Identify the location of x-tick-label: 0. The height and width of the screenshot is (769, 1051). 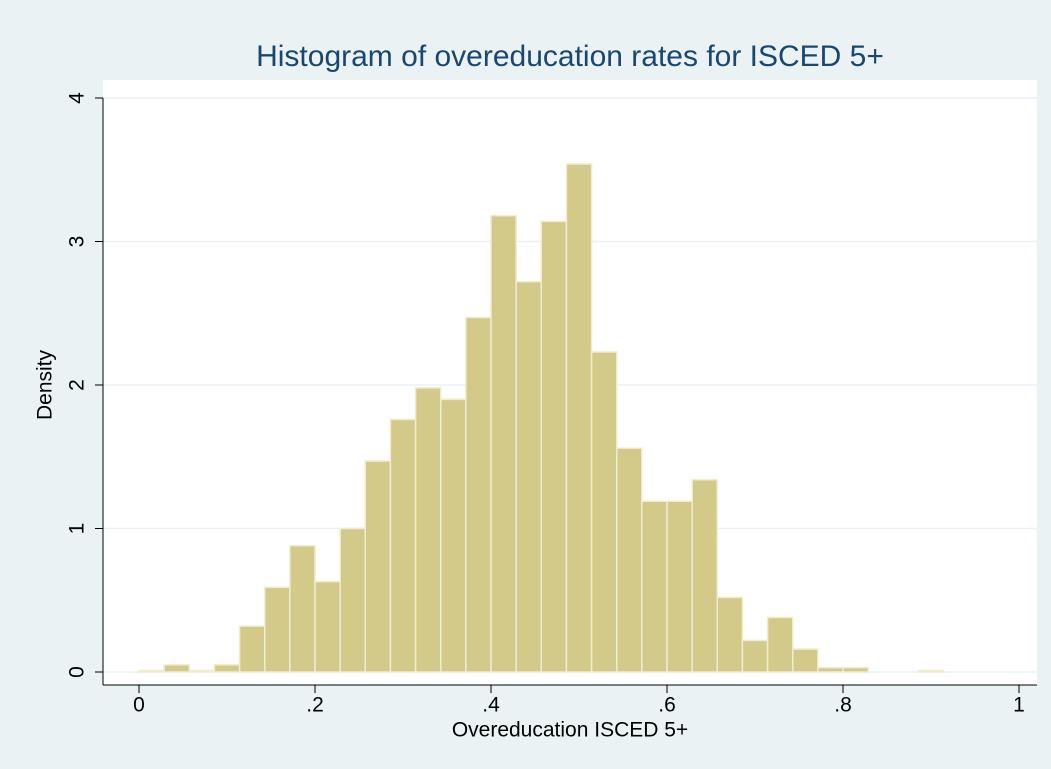
(139, 705).